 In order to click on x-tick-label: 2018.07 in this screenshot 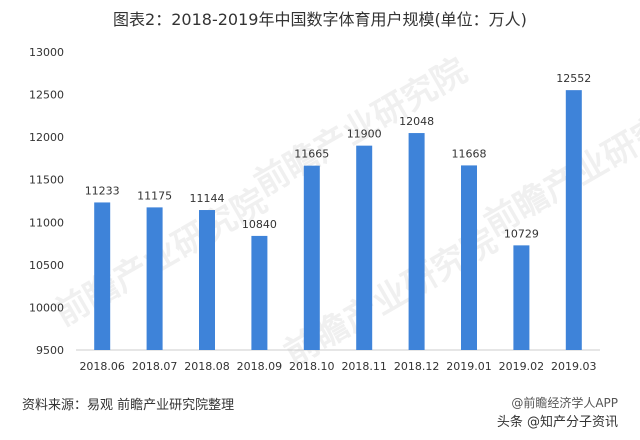, I will do `click(155, 366)`.